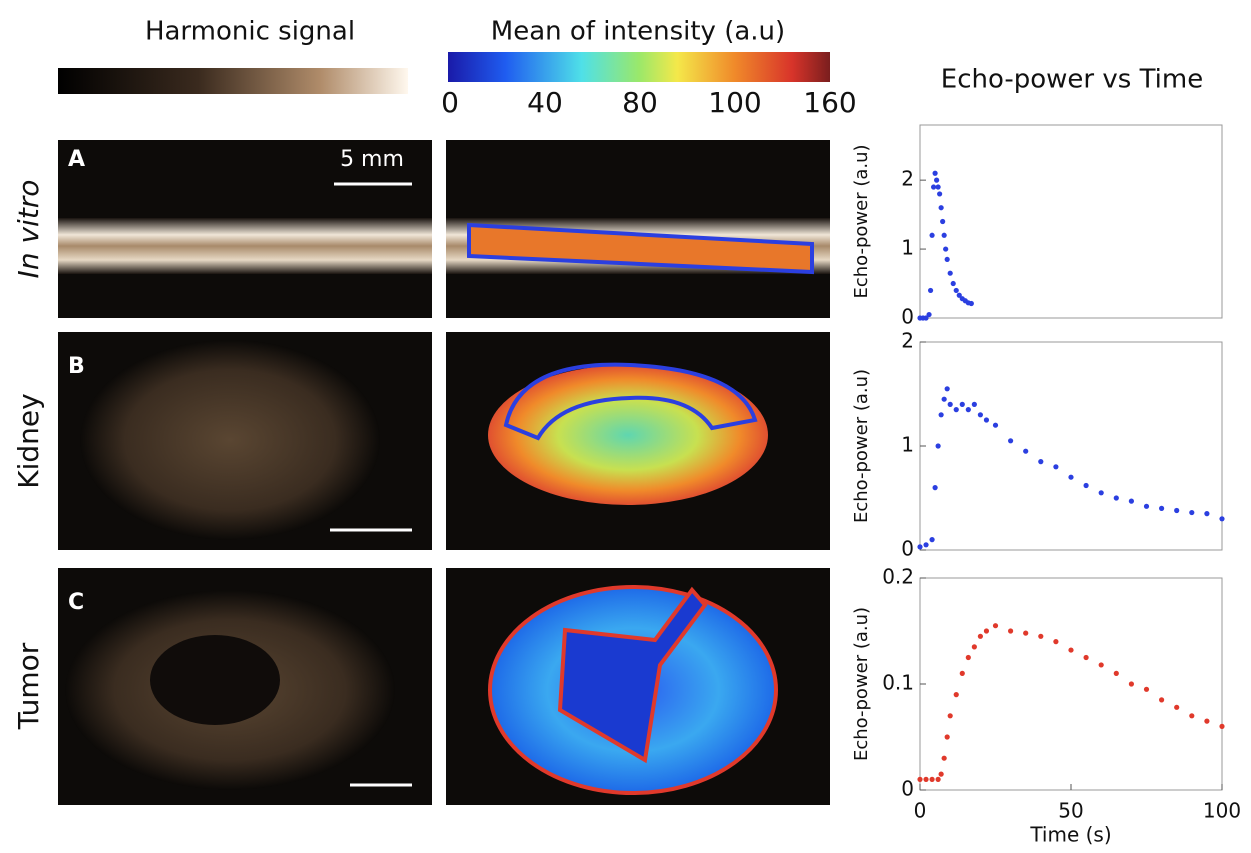 Image resolution: width=1251 pixels, height=853 pixels. What do you see at coordinates (28, 686) in the screenshot?
I see `row-label: Tumor` at bounding box center [28, 686].